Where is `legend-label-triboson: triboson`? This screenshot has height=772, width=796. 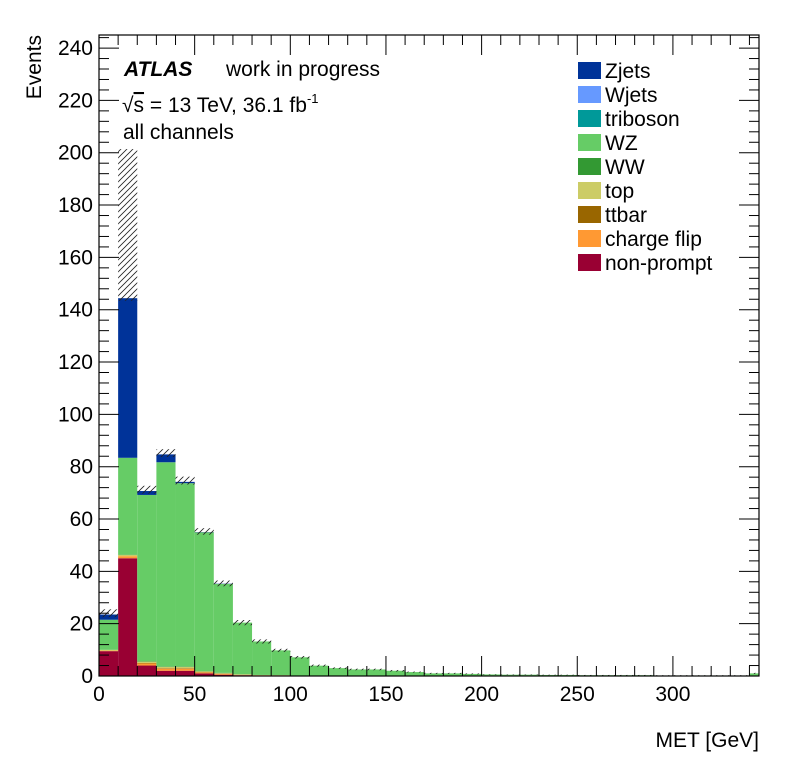 legend-label-triboson: triboson is located at coordinates (642, 119).